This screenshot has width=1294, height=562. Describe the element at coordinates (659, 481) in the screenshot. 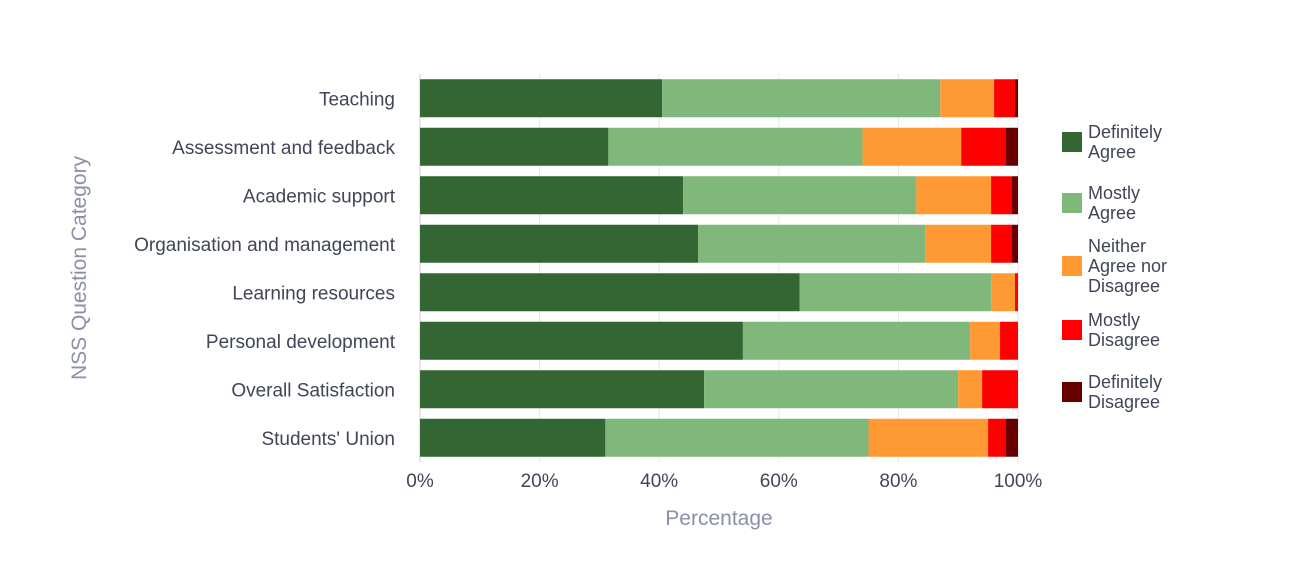

I see `x-tick-label: 40%` at that location.